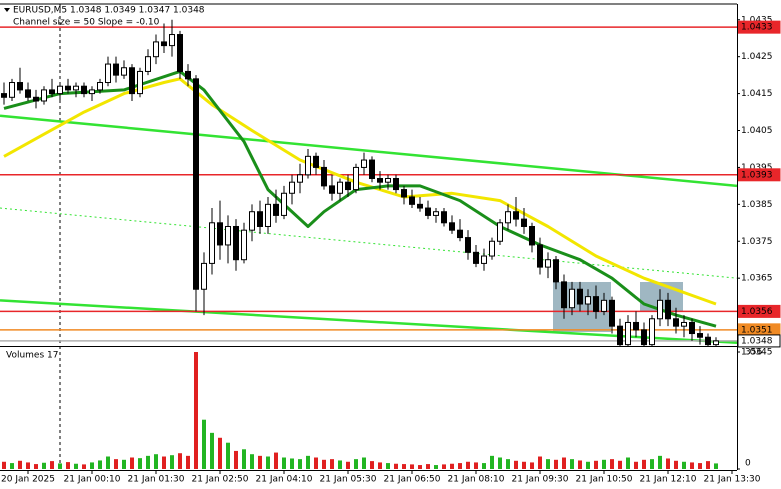  Describe the element at coordinates (757, 168) in the screenshot. I see `y-tick-label: 1.0395` at that location.